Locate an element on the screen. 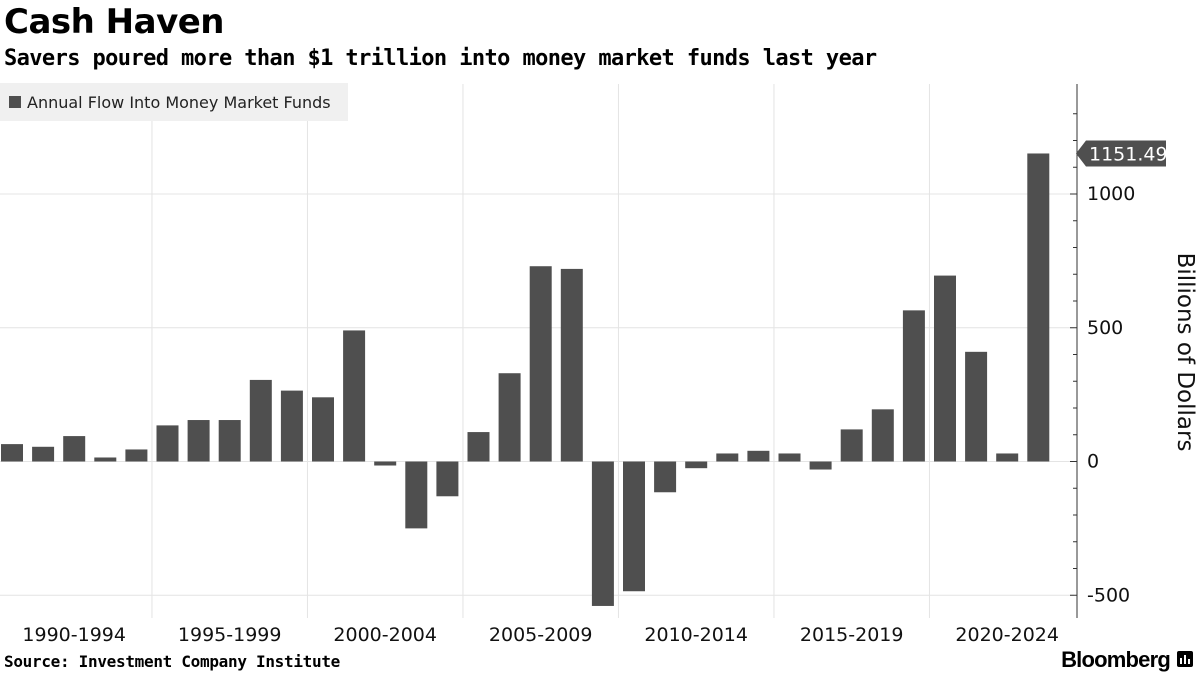  bar-1993 is located at coordinates (105, 459).